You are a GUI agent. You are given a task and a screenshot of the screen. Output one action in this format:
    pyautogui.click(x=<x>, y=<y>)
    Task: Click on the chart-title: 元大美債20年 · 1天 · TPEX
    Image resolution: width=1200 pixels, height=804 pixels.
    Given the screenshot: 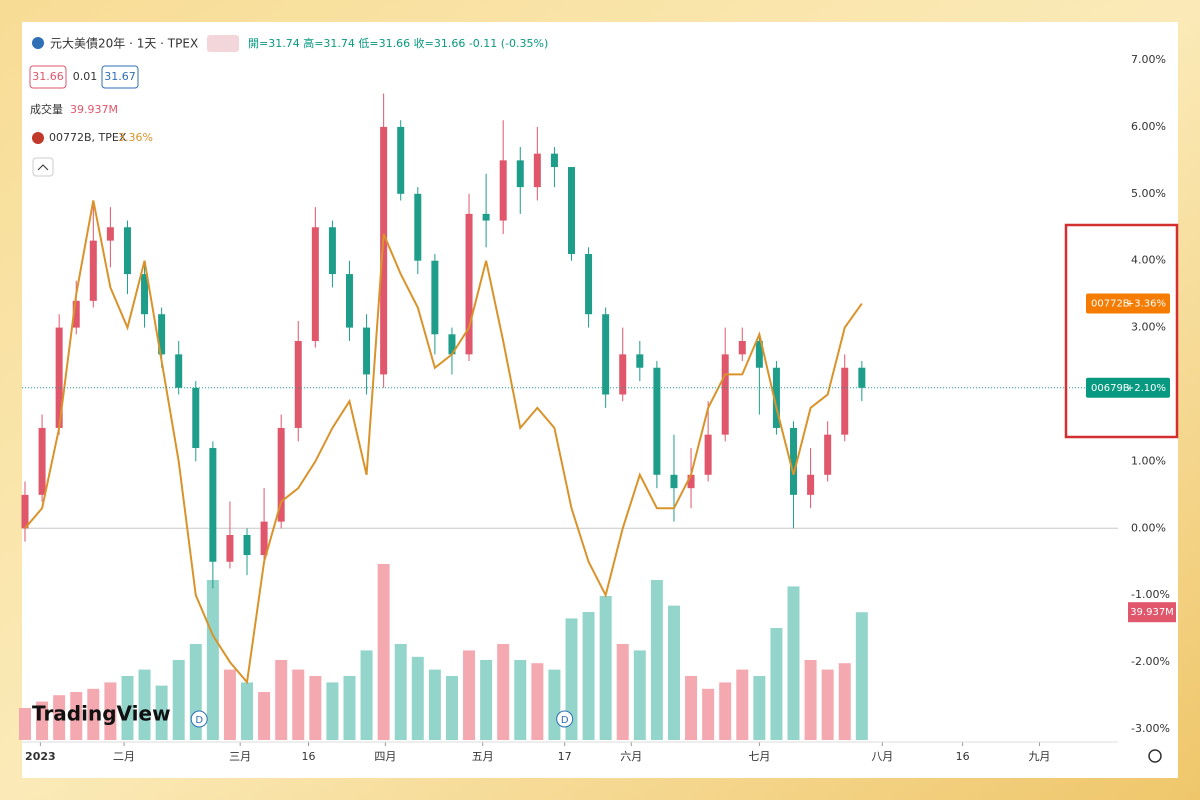 What is the action you would take?
    pyautogui.click(x=124, y=43)
    